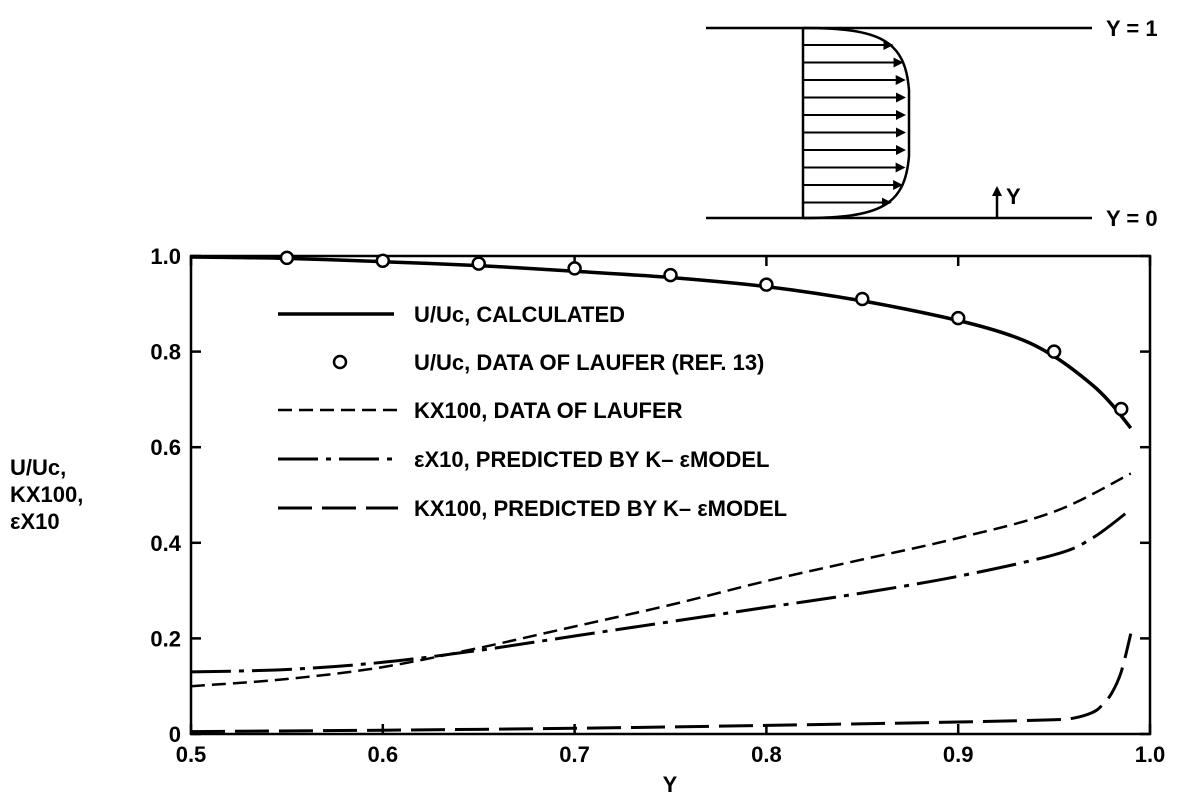 This screenshot has width=1178, height=797. Describe the element at coordinates (35, 521) in the screenshot. I see `y-axis-title-line-3: εX10` at that location.